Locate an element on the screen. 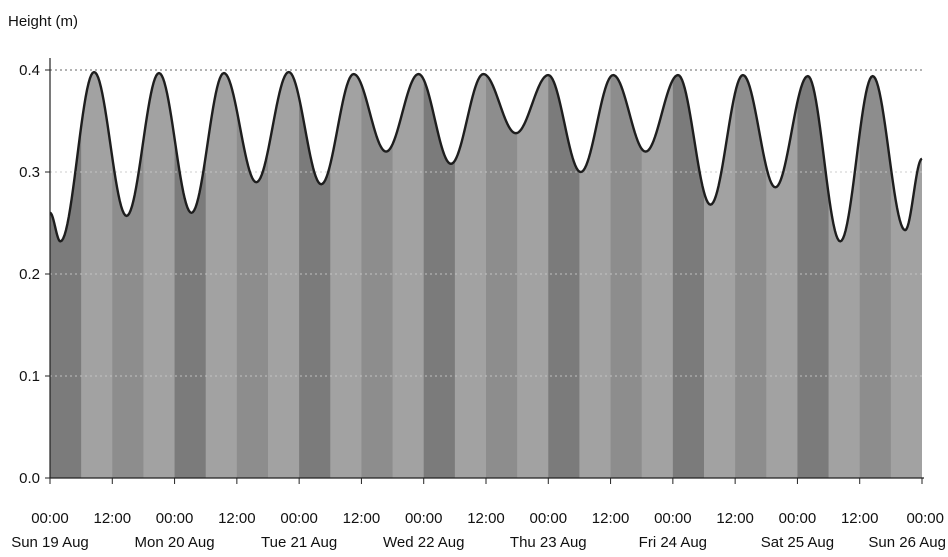 This screenshot has width=948, height=557. x-tick-date-label: Sat 25 Aug is located at coordinates (797, 542).